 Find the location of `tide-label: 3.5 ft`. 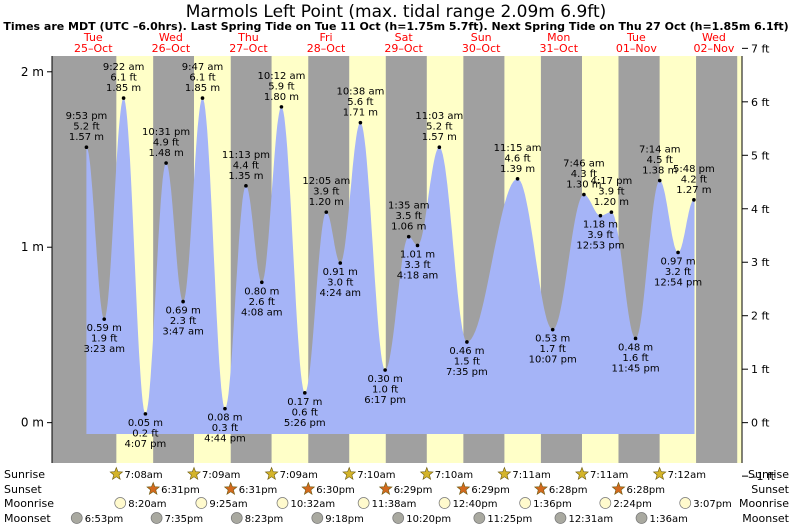

tide-label: 3.5 ft is located at coordinates (409, 216).